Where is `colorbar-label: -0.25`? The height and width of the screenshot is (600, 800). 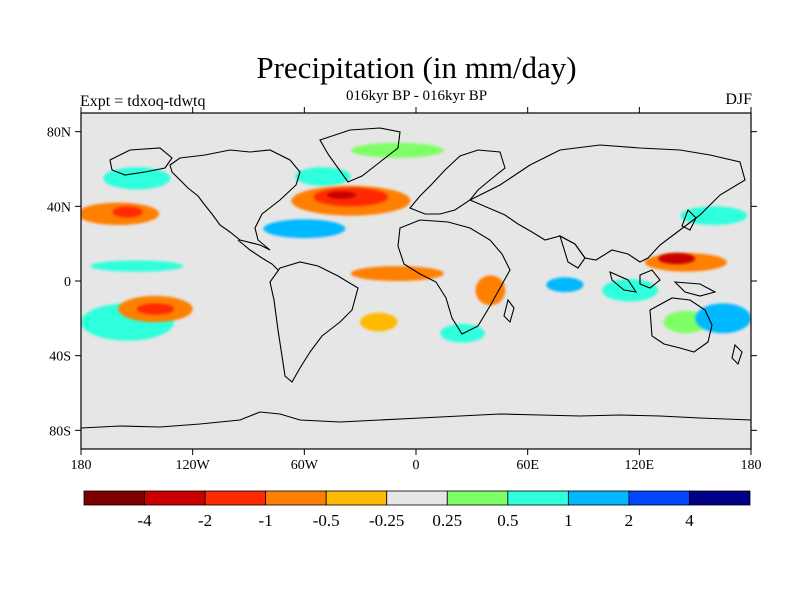
colorbar-label: -0.25 is located at coordinates (386, 520).